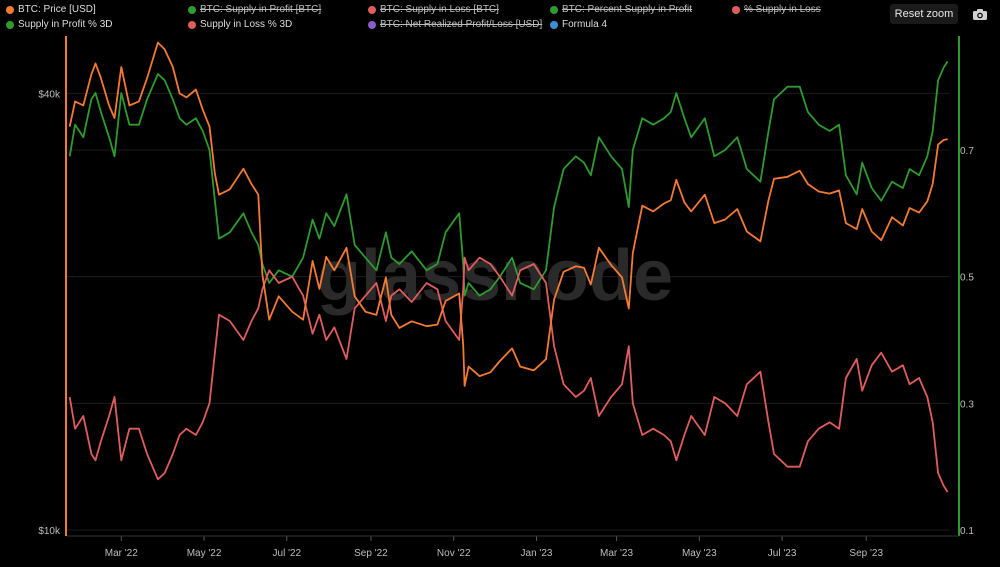 This screenshot has width=1000, height=567. I want to click on legend-item: Supply in Profit % 3D, so click(59, 24).